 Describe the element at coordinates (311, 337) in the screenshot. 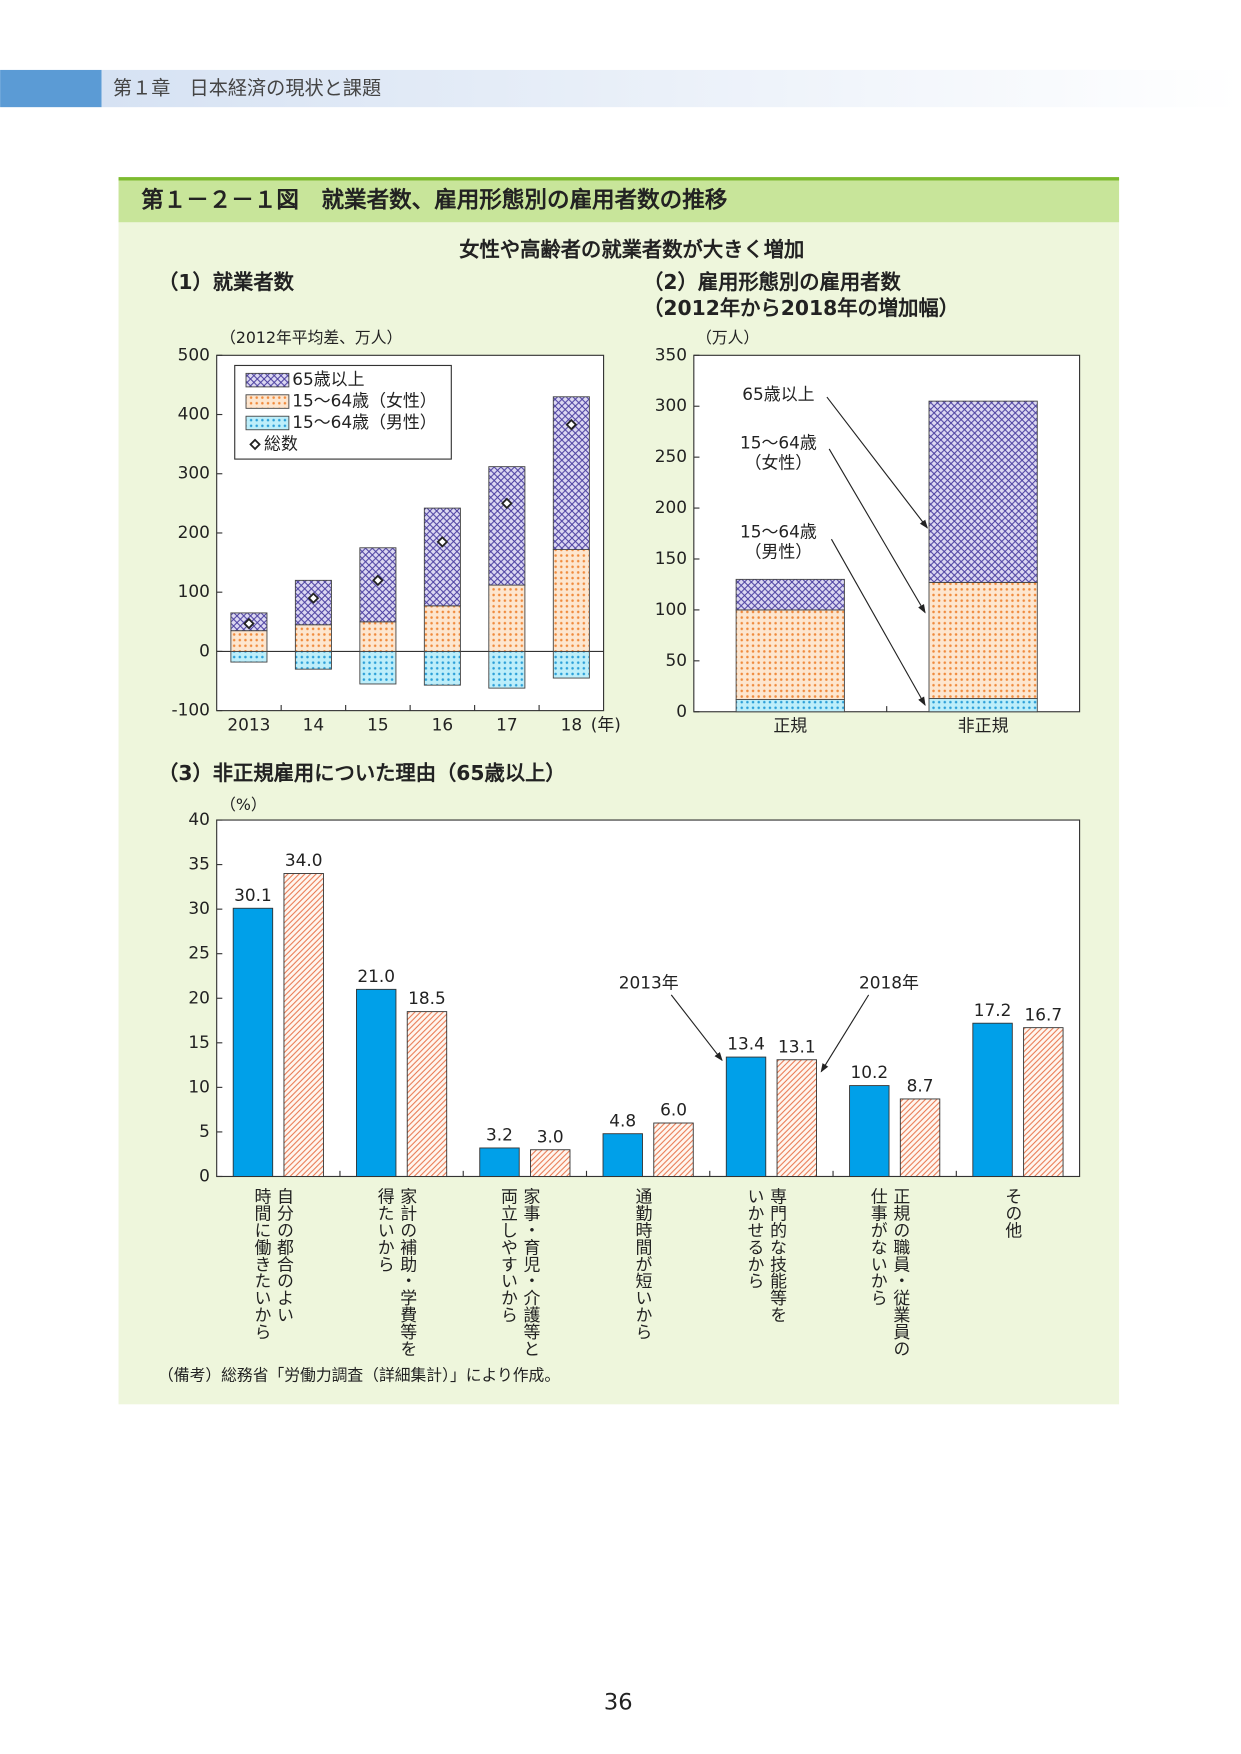

I see `y-axis-label: （2012年平均差、万人）` at that location.